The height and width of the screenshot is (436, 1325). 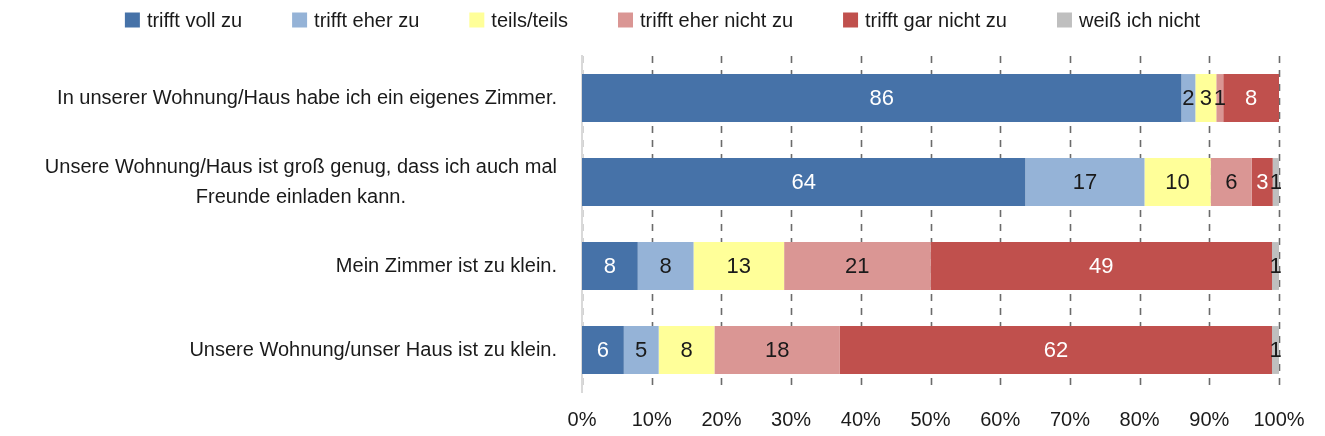 I want to click on legend-label: weiß ich nicht, so click(x=1139, y=19).